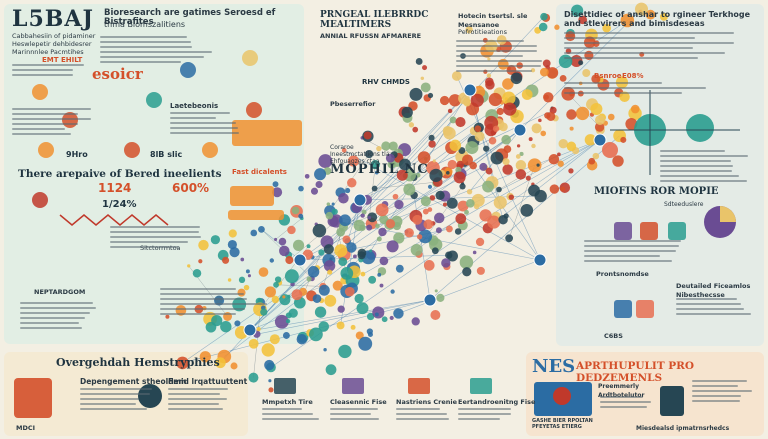 The image size is (768, 439). Describe the element at coordinates (194, 106) in the screenshot. I see `alt-label: Laetebeonis` at that location.